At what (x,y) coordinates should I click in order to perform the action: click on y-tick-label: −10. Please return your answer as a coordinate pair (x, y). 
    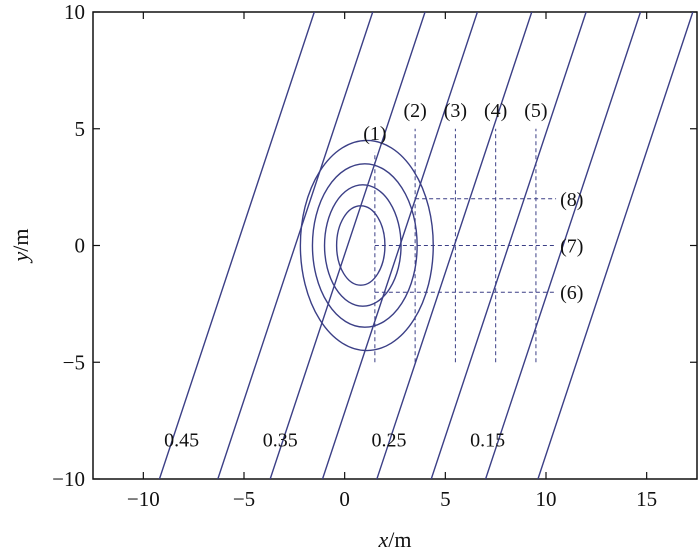
    Looking at the image, I should click on (68, 479).